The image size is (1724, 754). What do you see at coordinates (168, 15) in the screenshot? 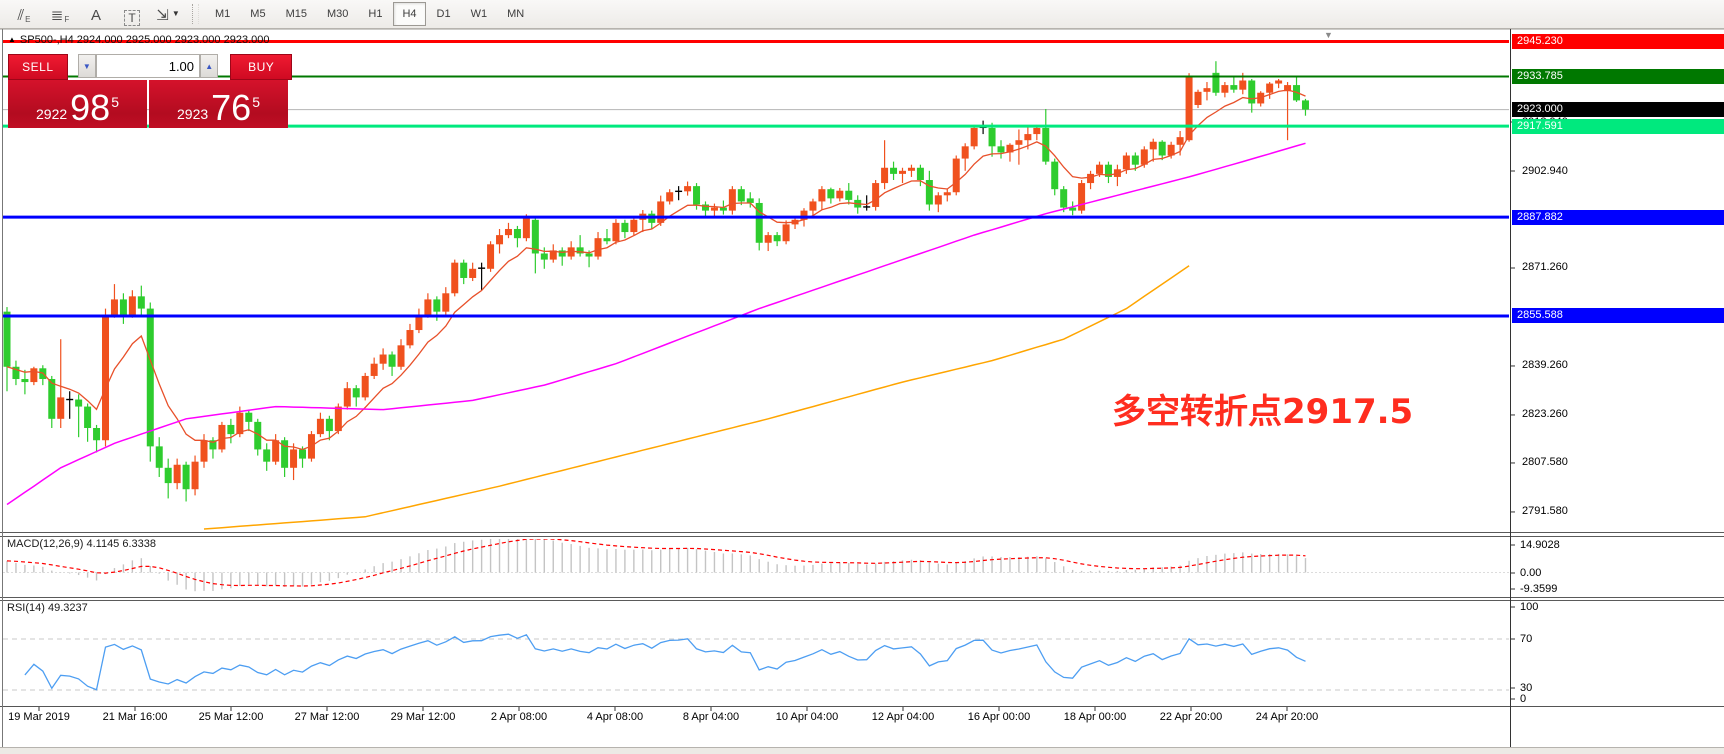
I see `arrows-tool-icon: ⇲ ▼` at bounding box center [168, 15].